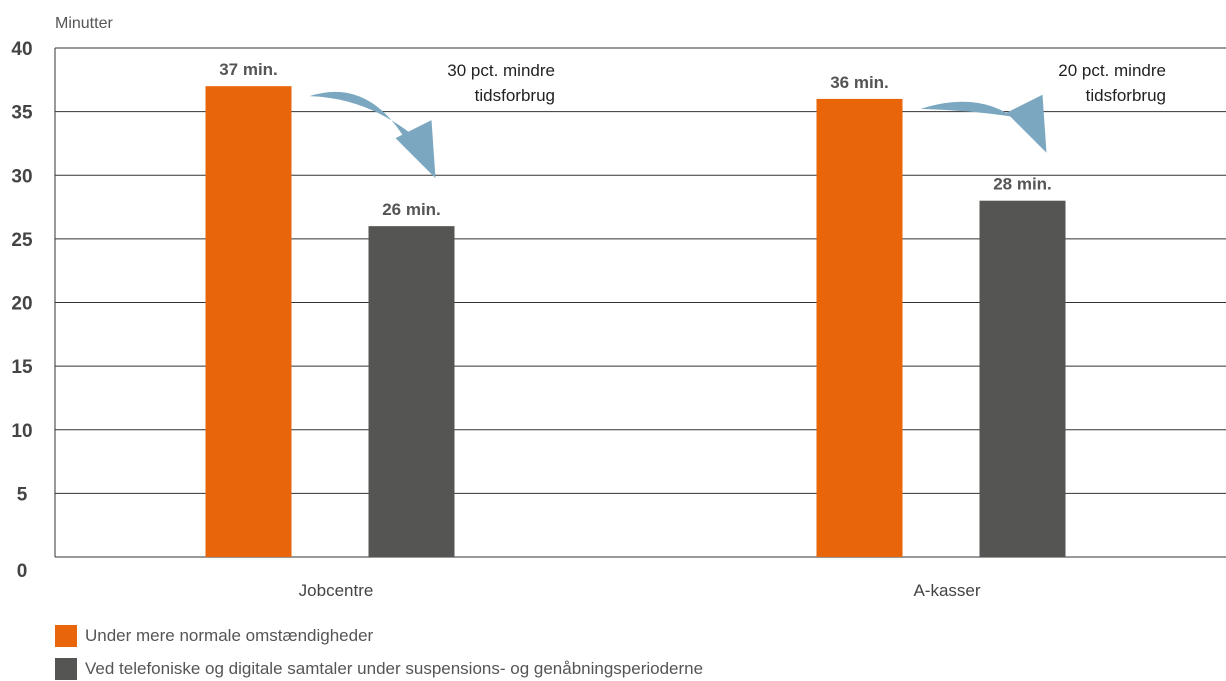  What do you see at coordinates (411, 209) in the screenshot?
I see `data-label: 26 min.` at bounding box center [411, 209].